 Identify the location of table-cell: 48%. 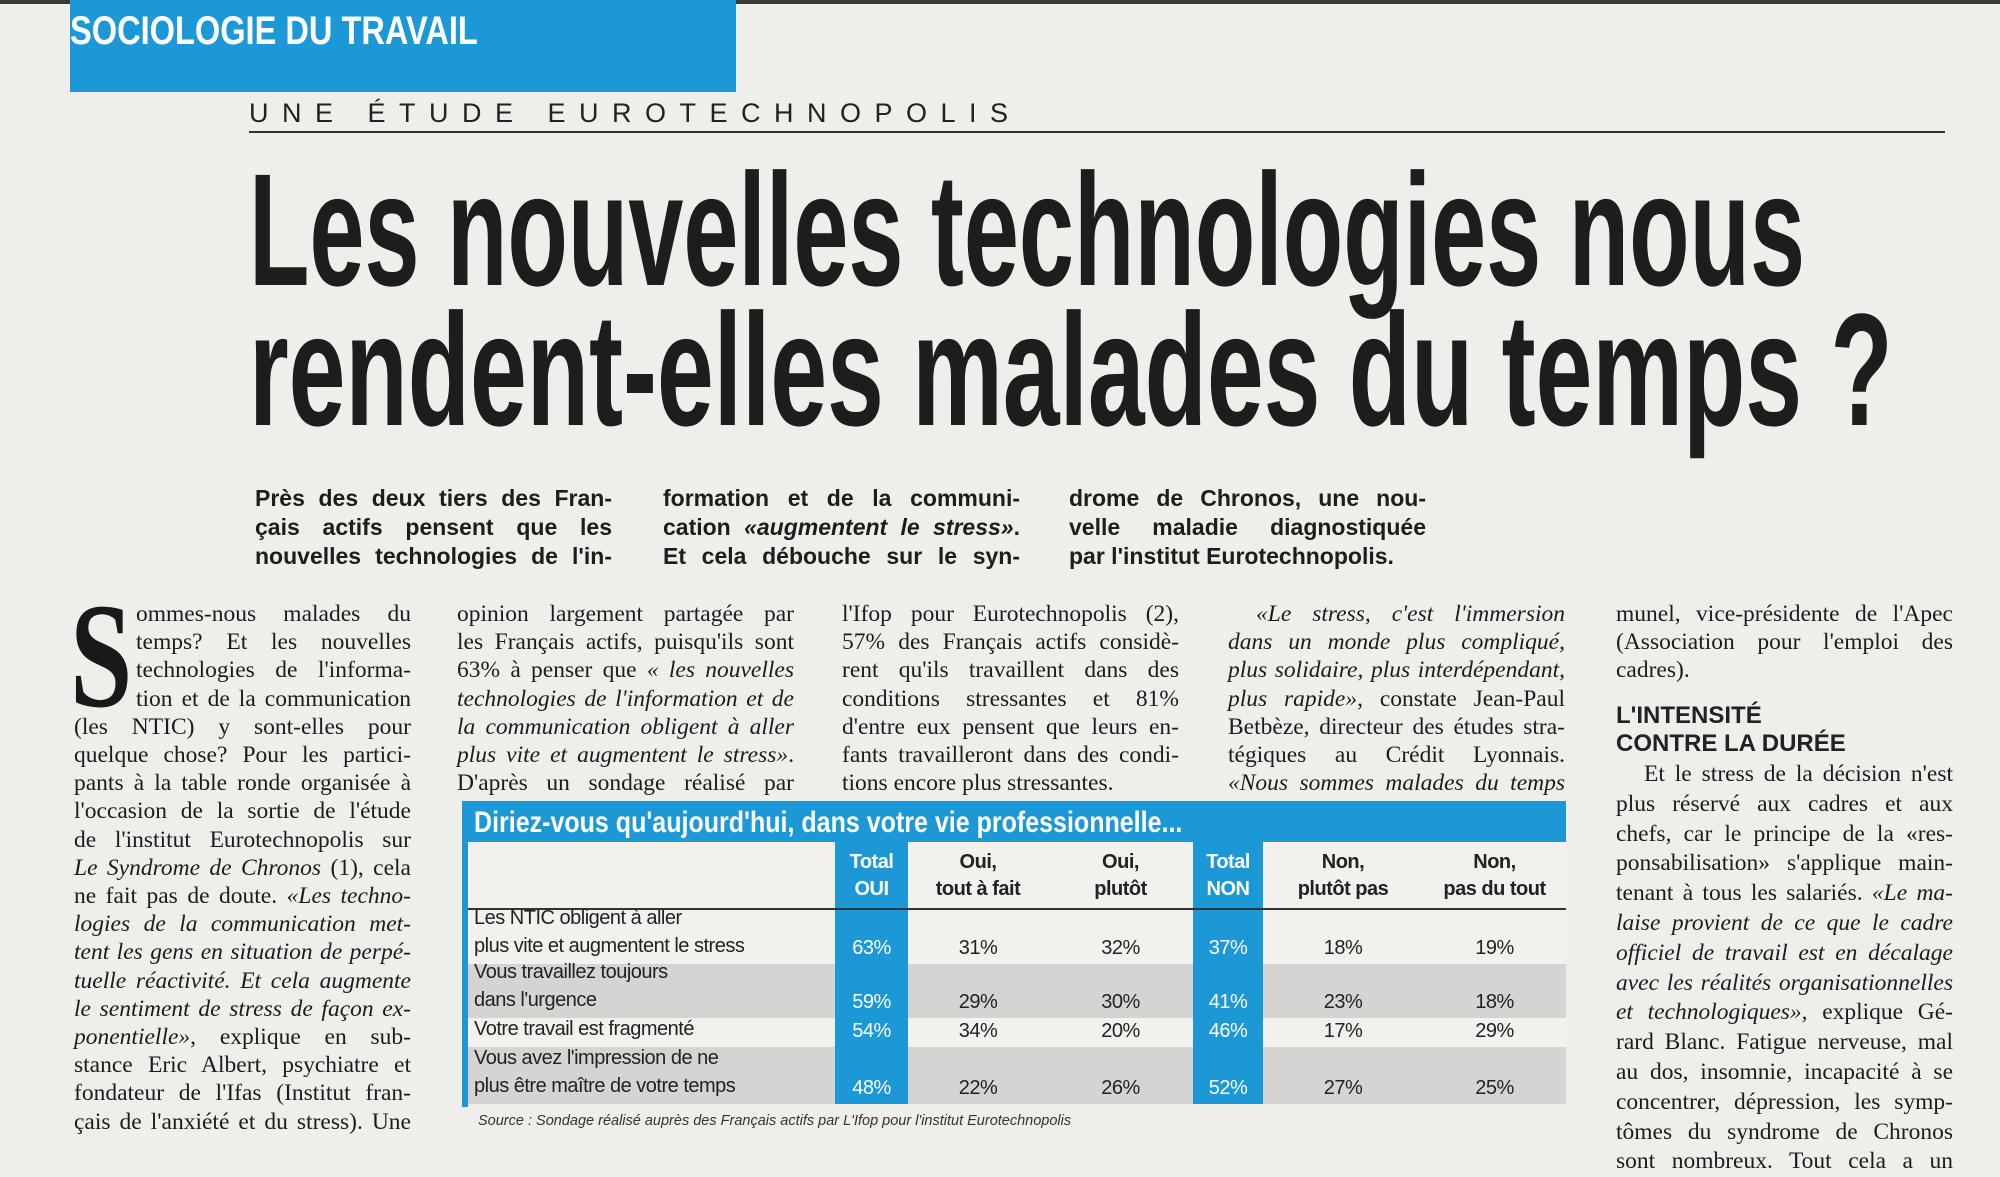
(871, 1075).